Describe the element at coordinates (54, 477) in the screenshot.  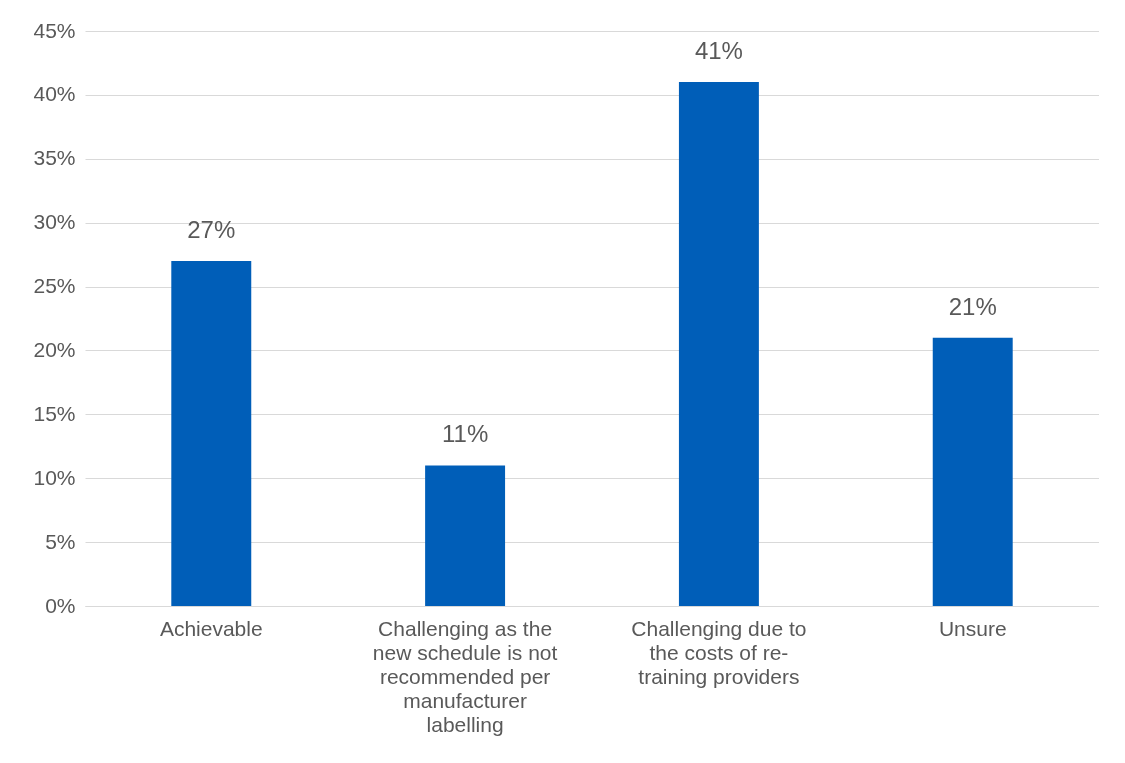
I see `y-tick-label: 10%` at that location.